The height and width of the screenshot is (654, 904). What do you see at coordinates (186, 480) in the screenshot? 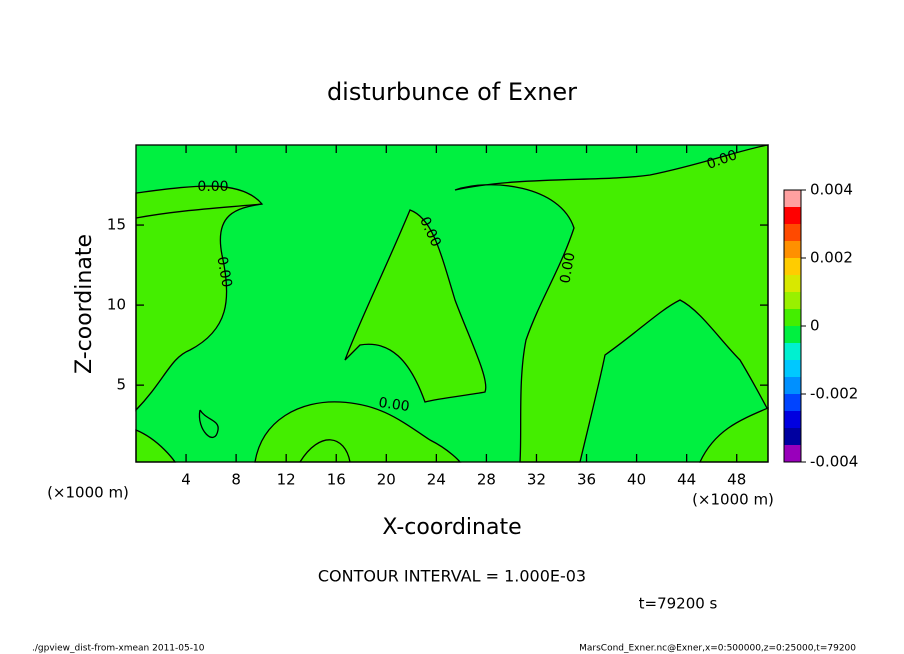
I see `x-tick-label: 4` at bounding box center [186, 480].